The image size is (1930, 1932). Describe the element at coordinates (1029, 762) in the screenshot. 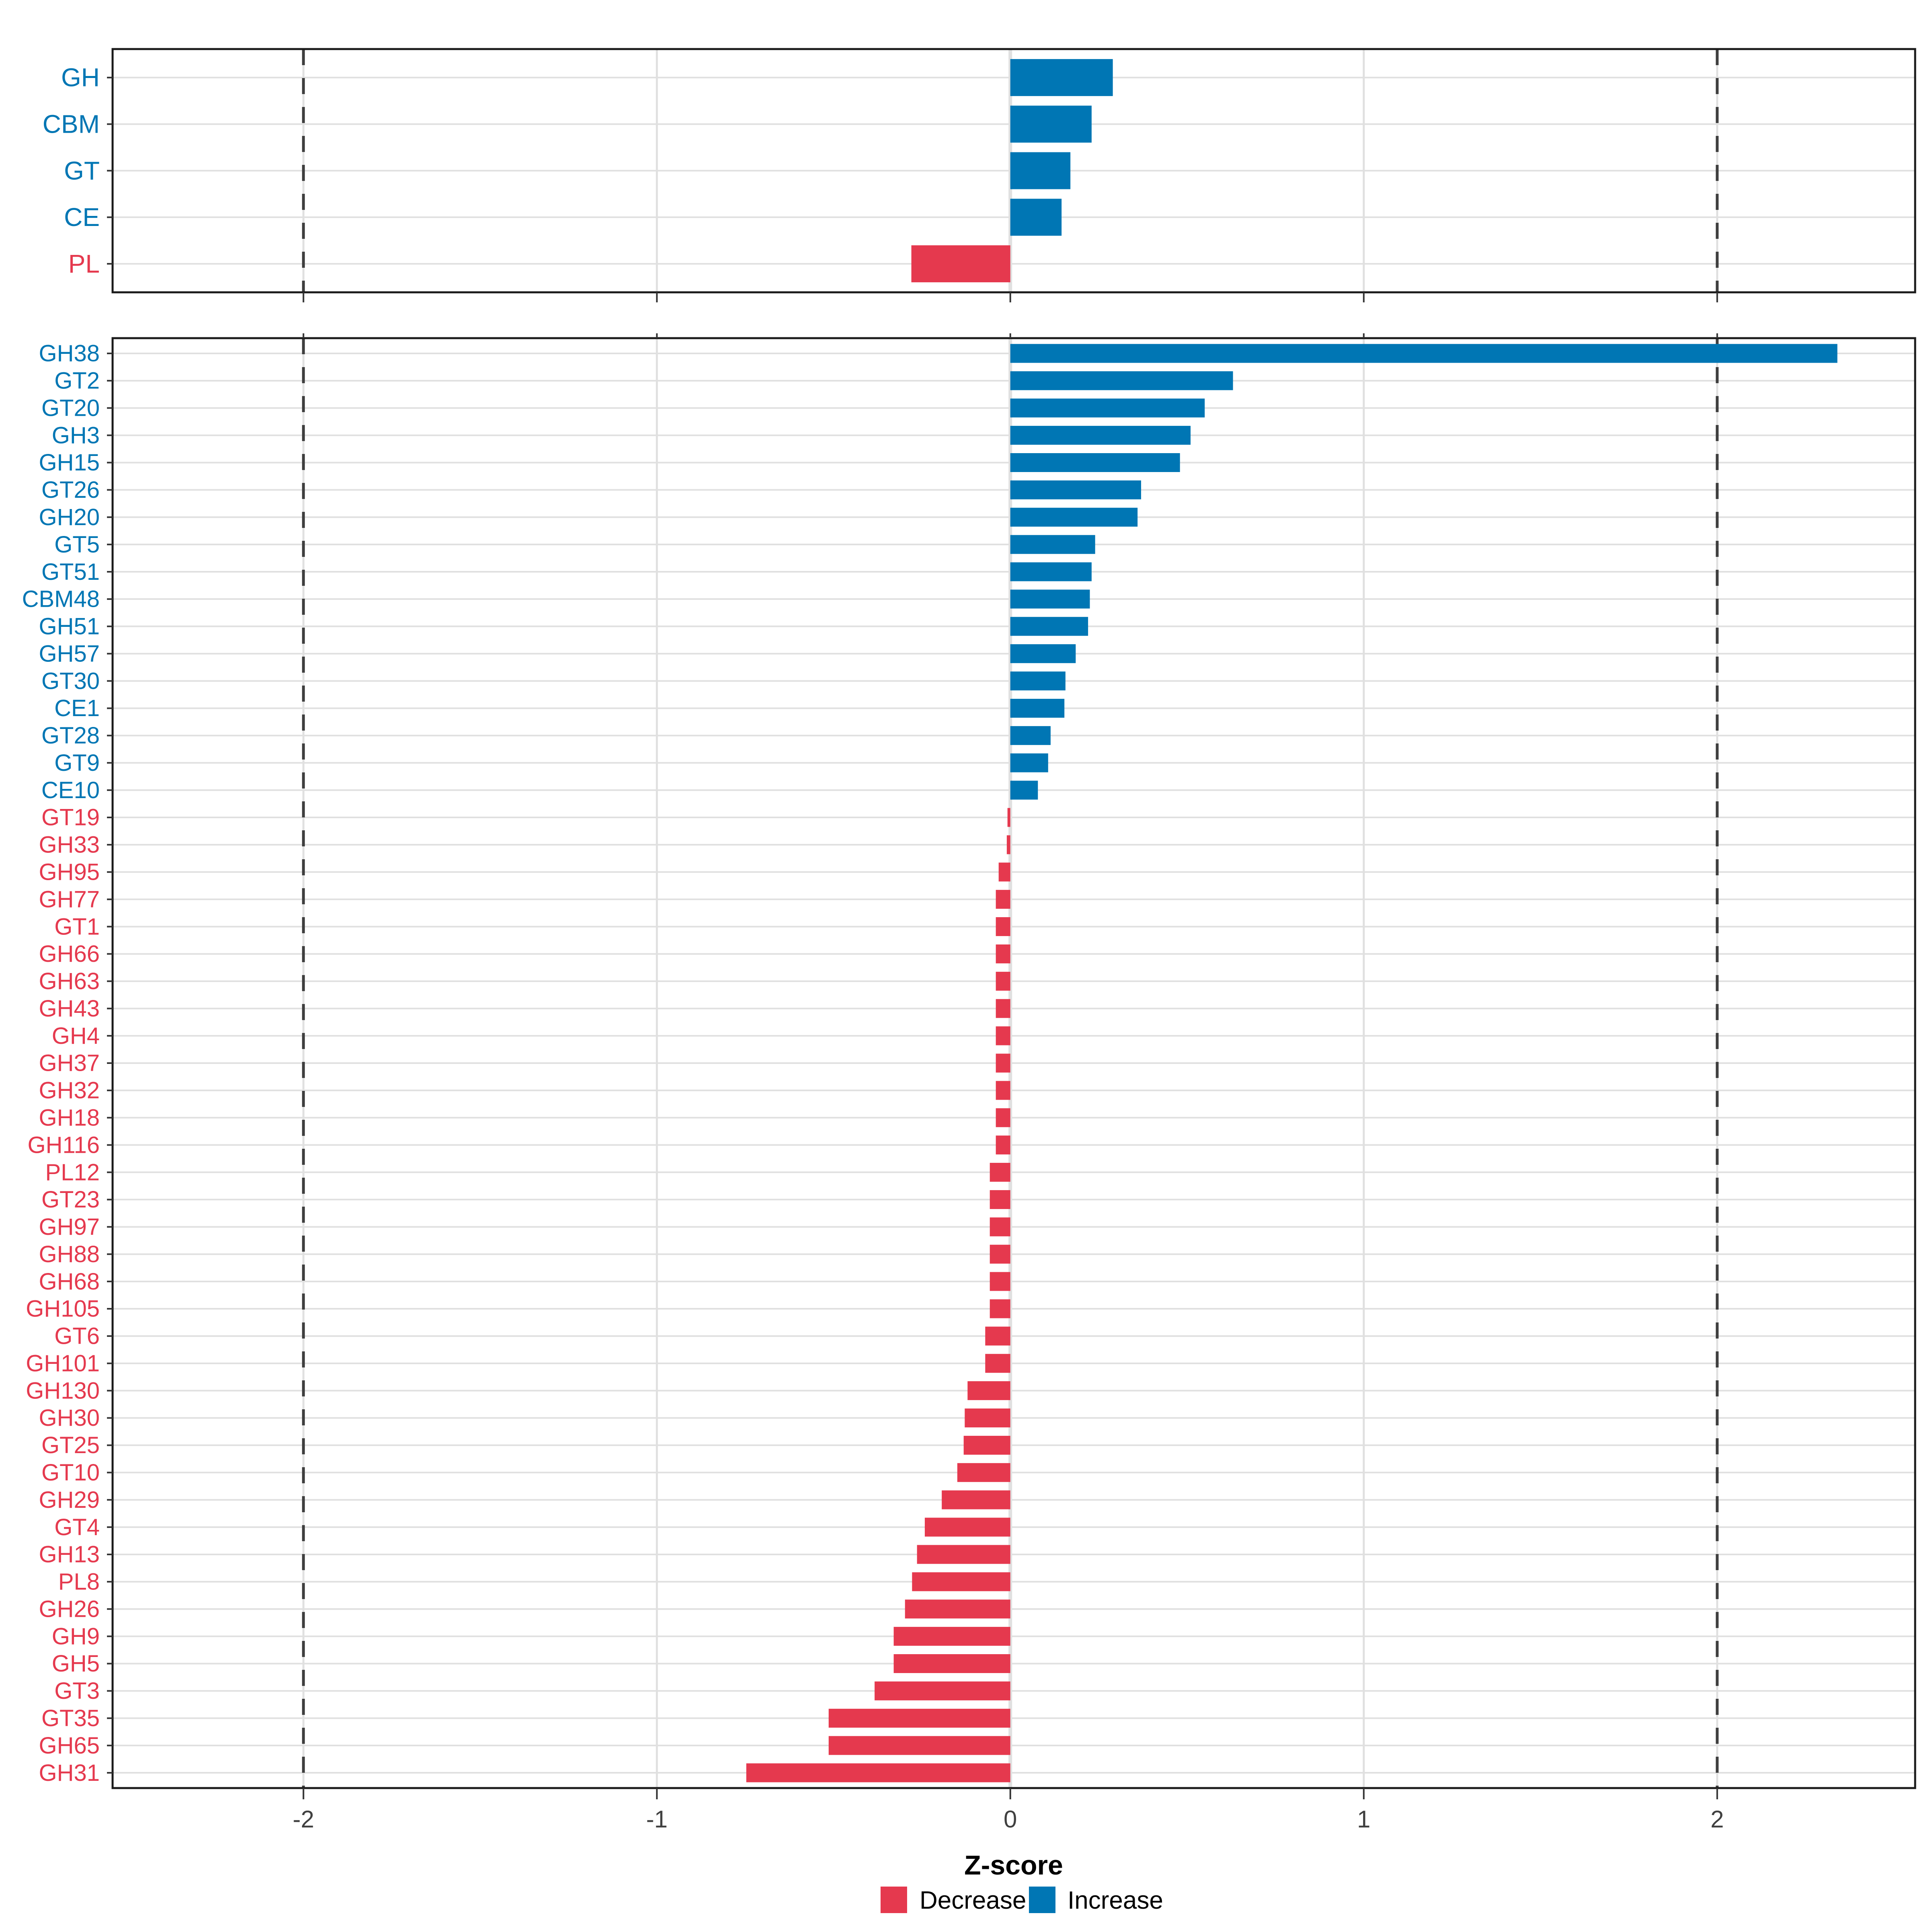

I see `bar-GT9` at that location.